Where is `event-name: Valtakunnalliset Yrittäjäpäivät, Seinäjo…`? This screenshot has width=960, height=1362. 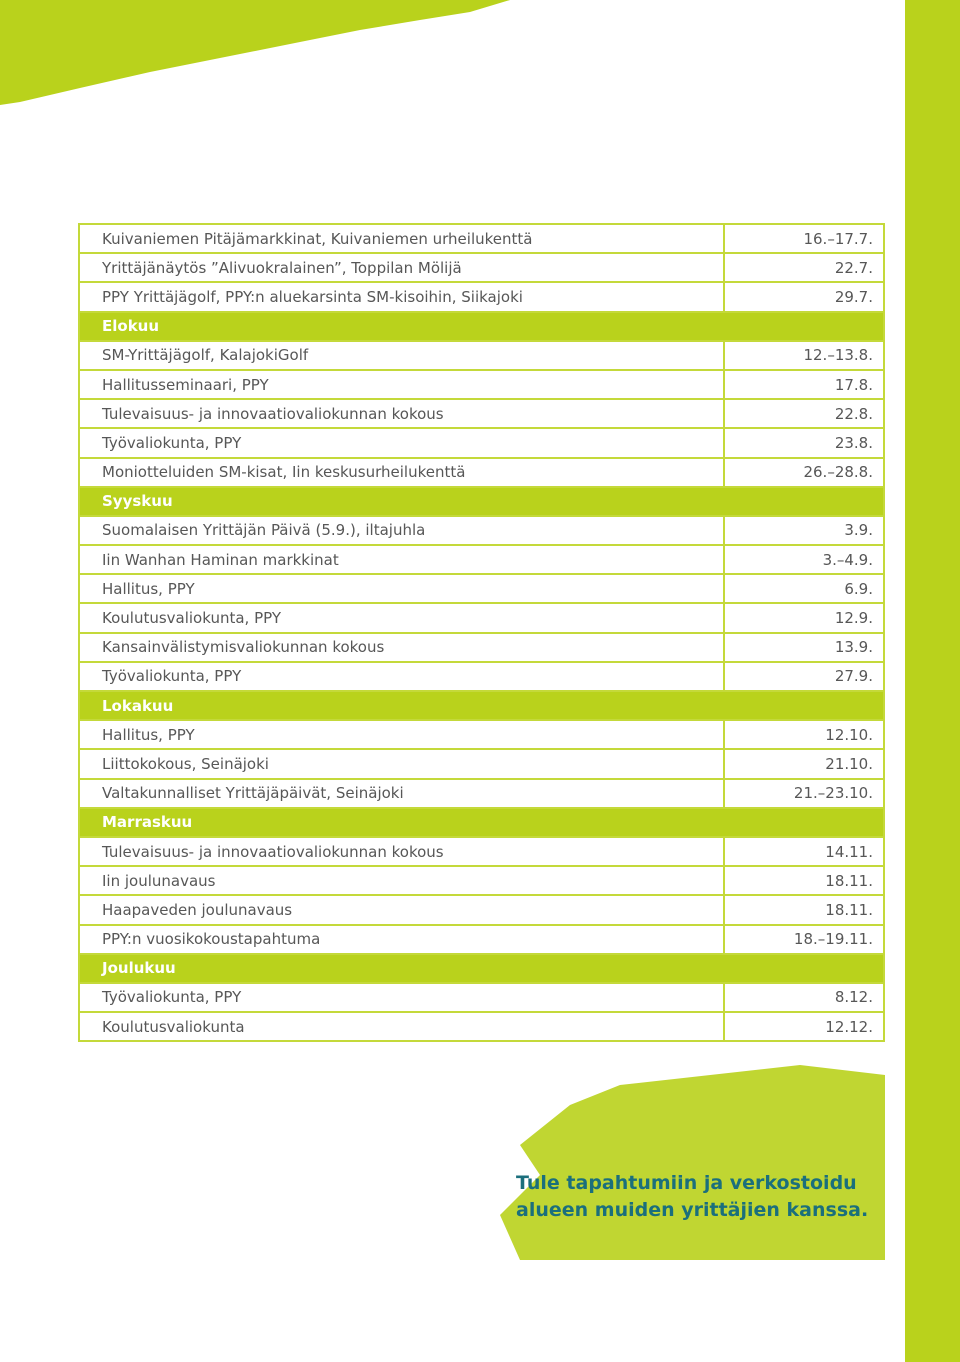
event-name: Valtakunnalliset Yrittäjäpäivät, Seinäjo… is located at coordinates (253, 793).